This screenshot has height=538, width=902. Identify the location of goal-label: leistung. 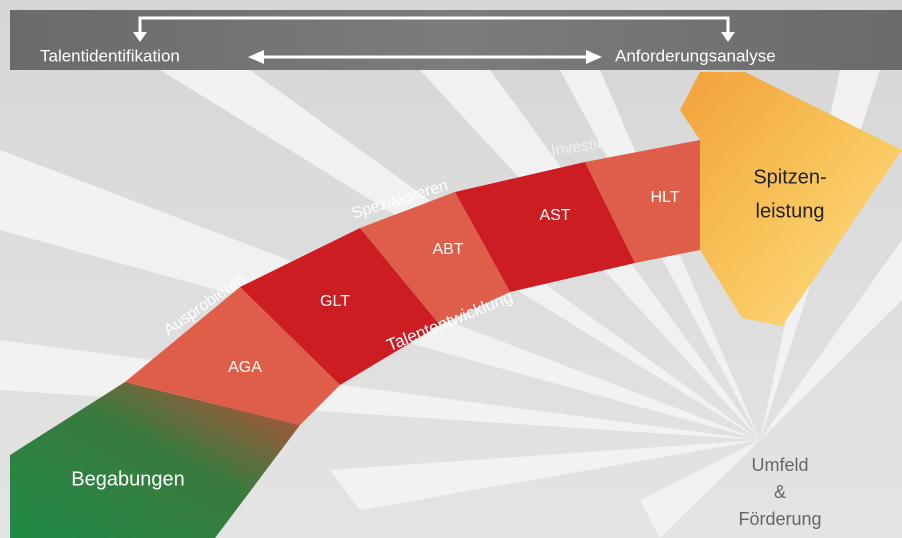
(790, 211).